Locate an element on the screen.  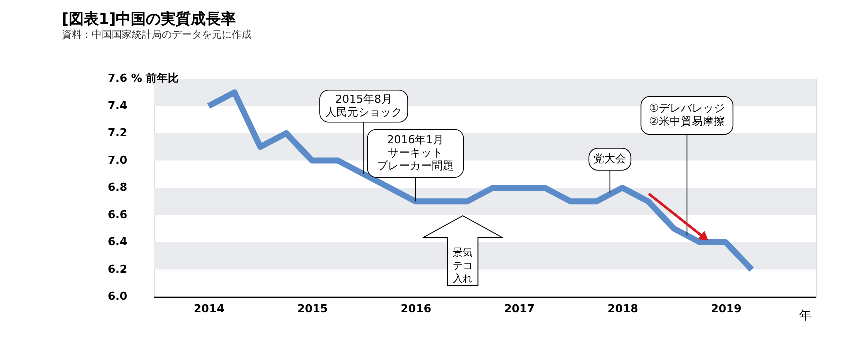
chart-subtitle: 資料：中国国家統計局のデータを元に作成 is located at coordinates (157, 35).